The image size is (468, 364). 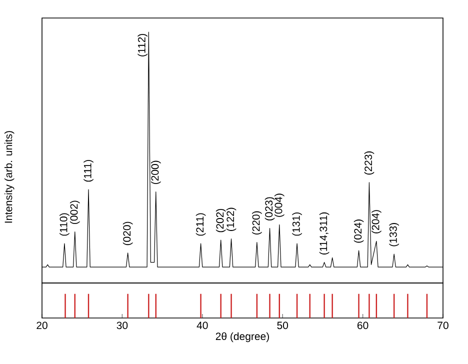 I want to click on x-tick-label: 60, so click(x=362, y=326).